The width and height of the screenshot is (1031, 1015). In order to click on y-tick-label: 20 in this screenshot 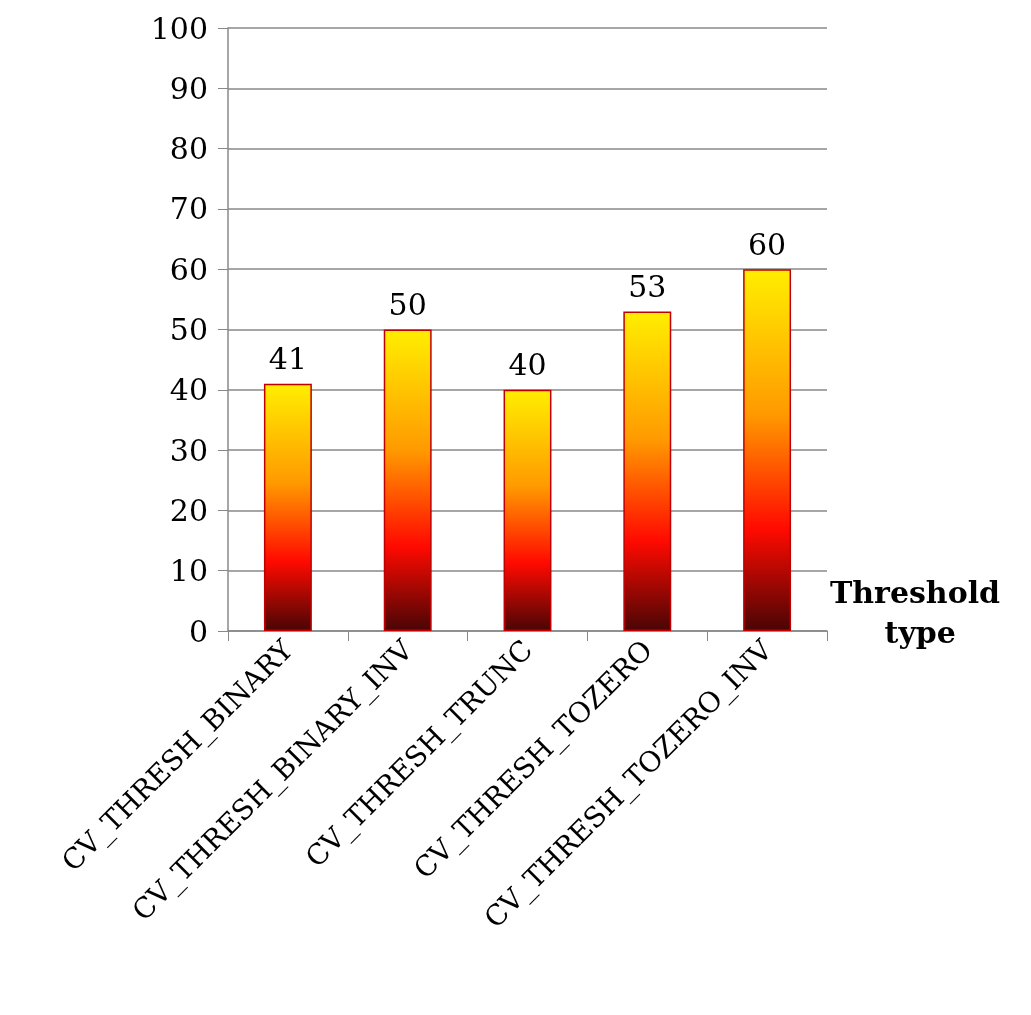, I will do `click(188, 510)`.